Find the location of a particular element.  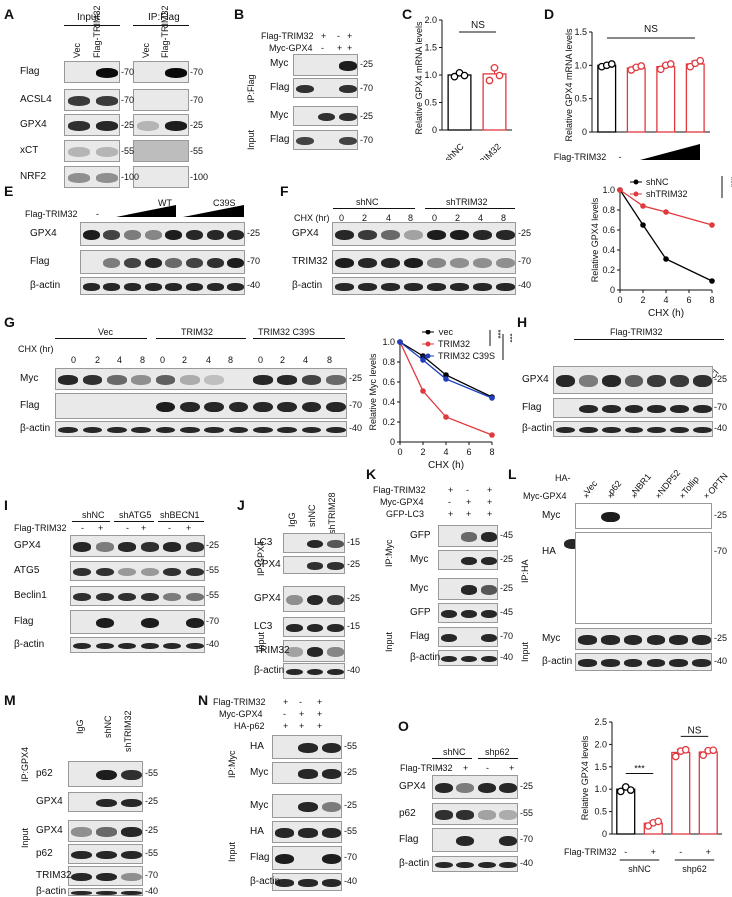

y-tick-label: 0.5 is located at coordinates (580, 99).